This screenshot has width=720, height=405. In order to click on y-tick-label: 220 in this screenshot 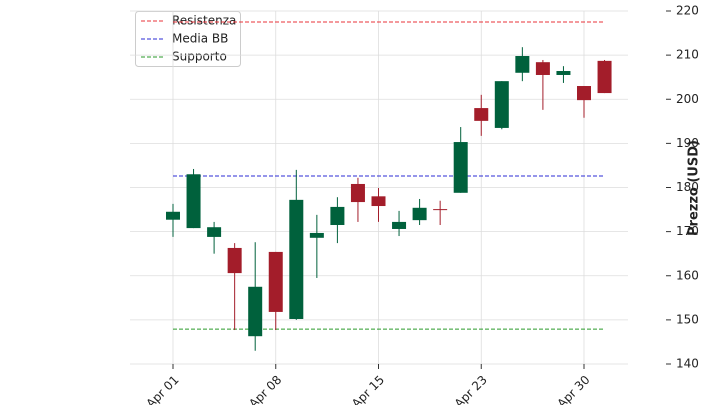, I will do `click(687, 11)`.